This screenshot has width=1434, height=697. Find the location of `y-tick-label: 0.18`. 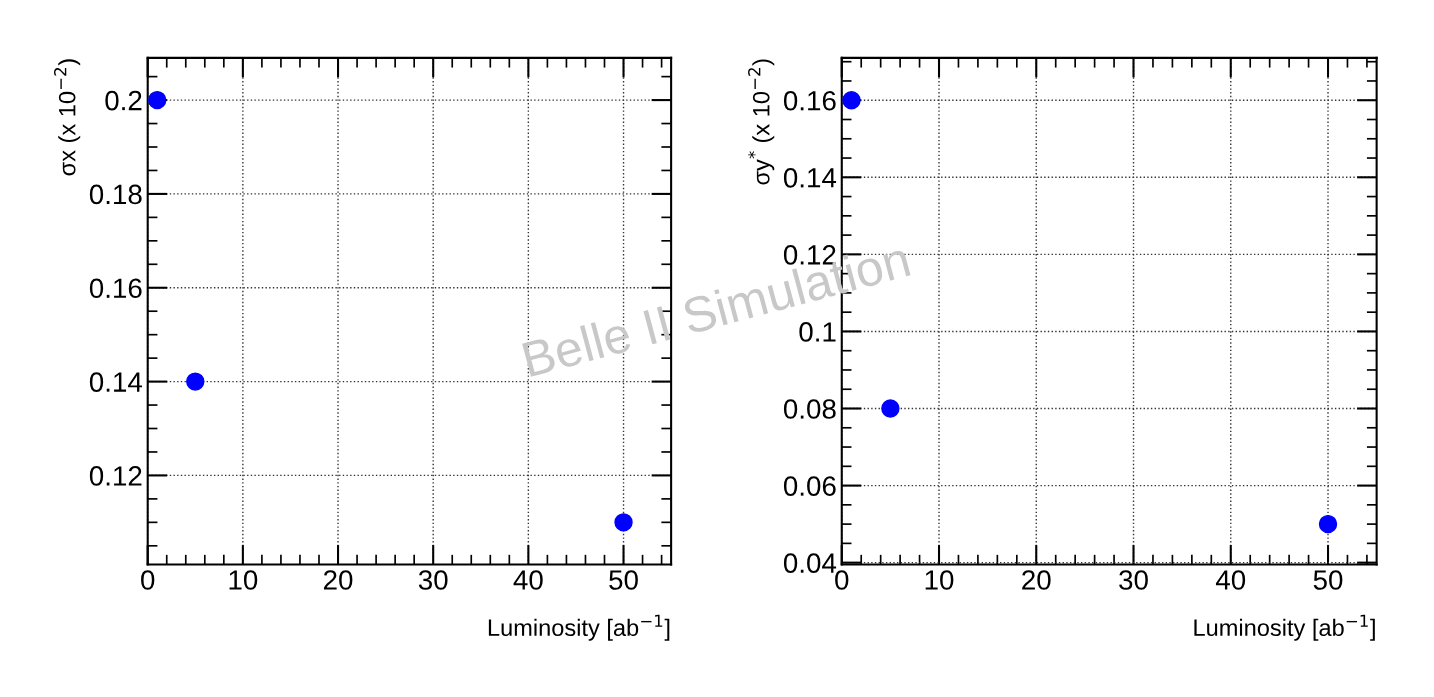

y-tick-label: 0.18 is located at coordinates (115, 194).